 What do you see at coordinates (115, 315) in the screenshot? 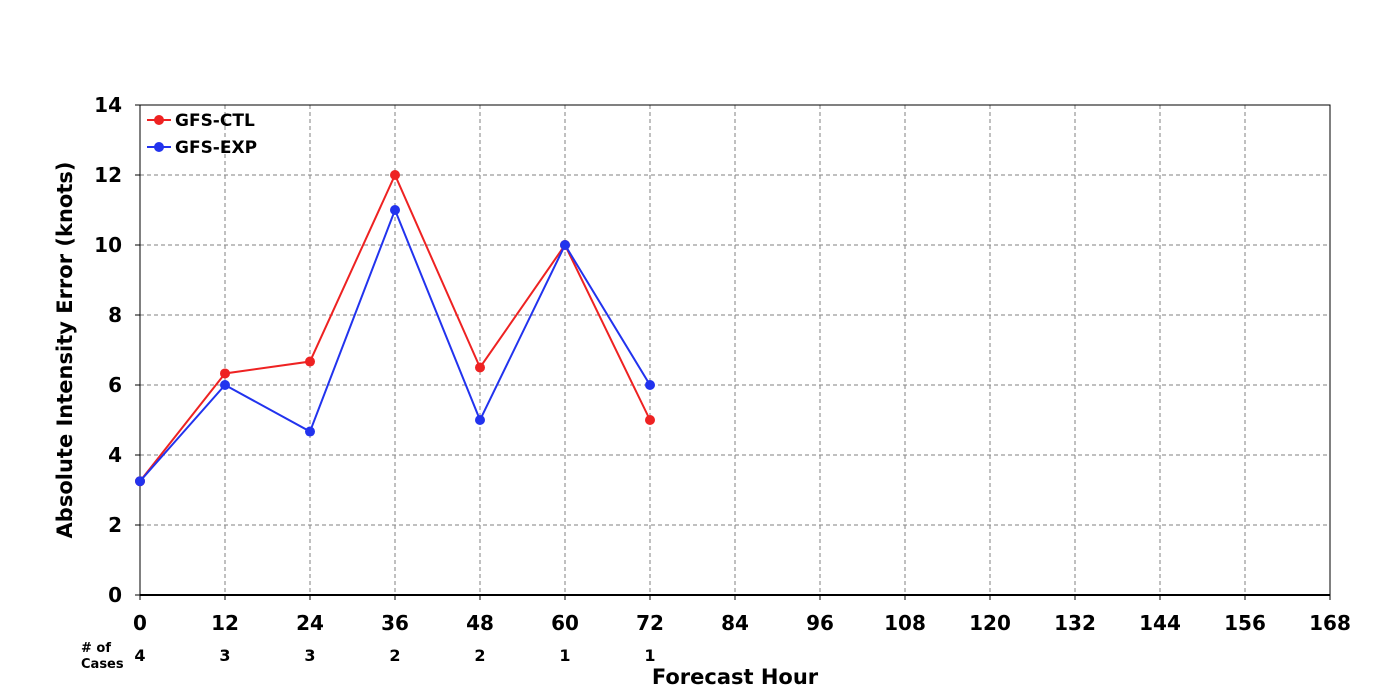
I see `y-tick-label: 8` at bounding box center [115, 315].